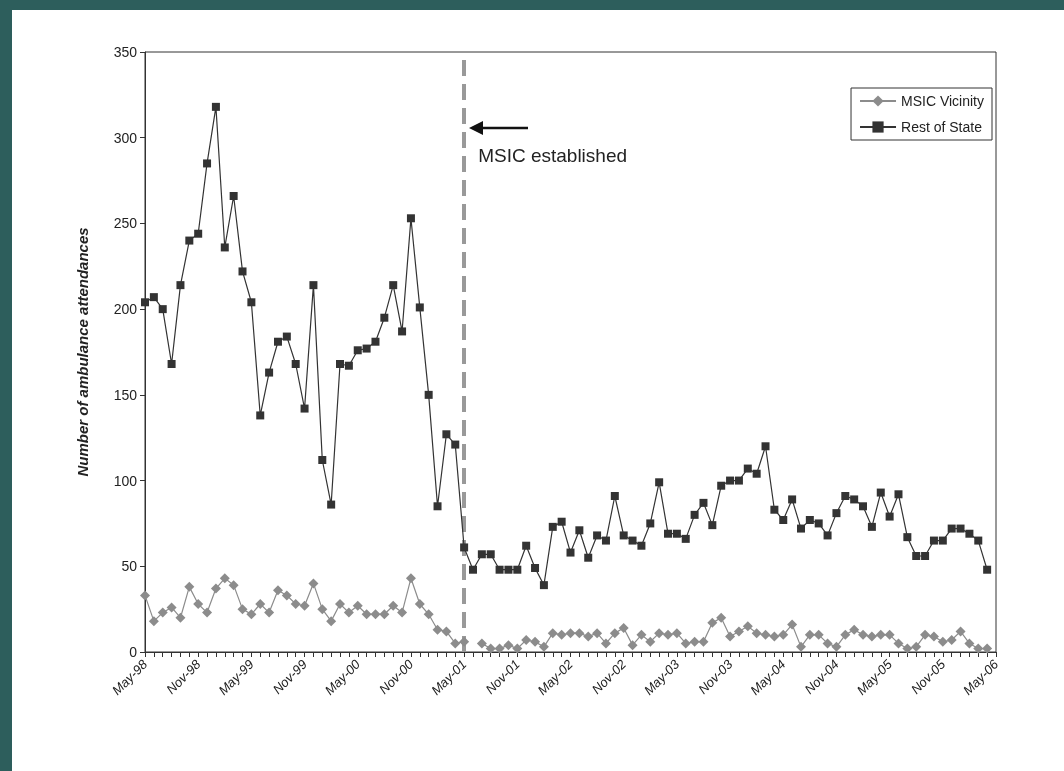 This screenshot has height=771, width=1064. What do you see at coordinates (125, 52) in the screenshot?
I see `y-tick-label: 350` at bounding box center [125, 52].